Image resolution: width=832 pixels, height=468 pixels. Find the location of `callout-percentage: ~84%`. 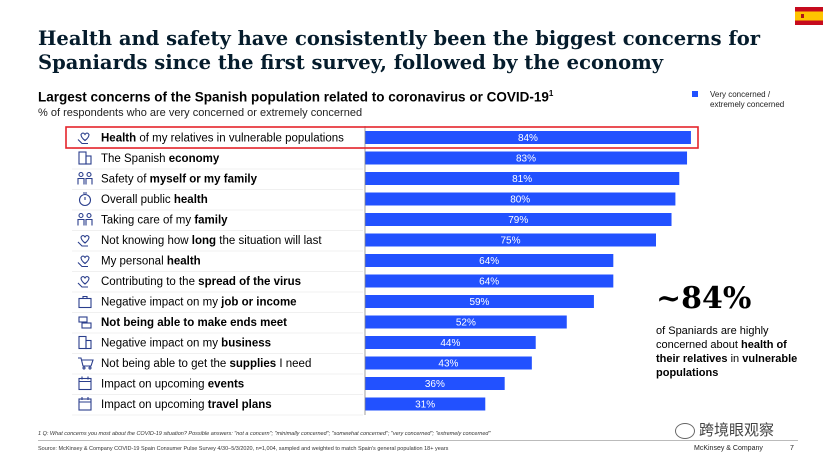

callout-percentage: ~84% is located at coordinates (704, 298).